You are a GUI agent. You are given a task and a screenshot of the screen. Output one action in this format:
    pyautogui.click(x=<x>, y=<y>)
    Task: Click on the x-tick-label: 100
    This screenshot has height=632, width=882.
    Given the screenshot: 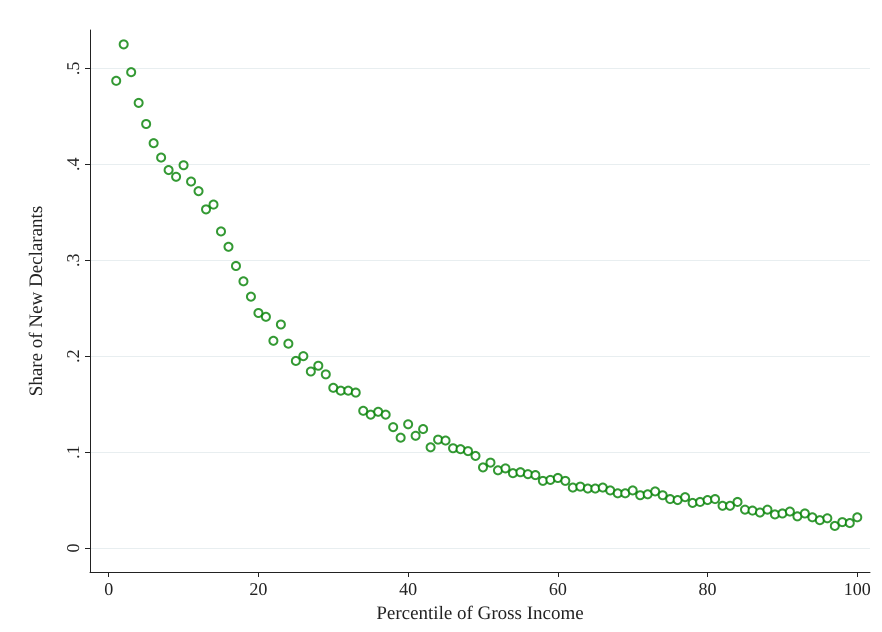 What is the action you would take?
    pyautogui.click(x=857, y=589)
    